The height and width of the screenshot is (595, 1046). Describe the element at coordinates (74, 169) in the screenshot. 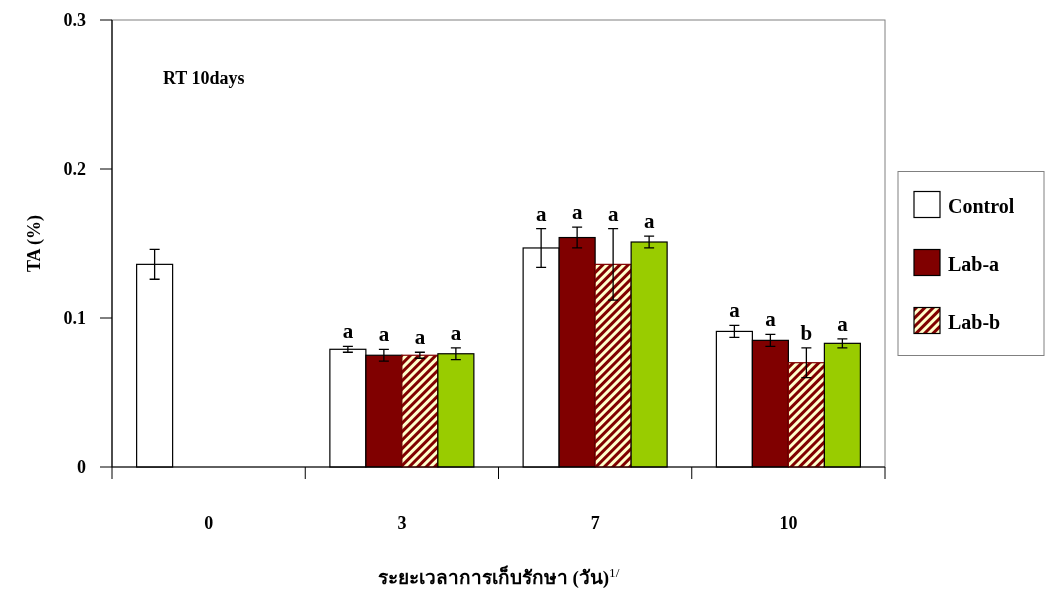

I see `y-tick-label: 0.2` at that location.